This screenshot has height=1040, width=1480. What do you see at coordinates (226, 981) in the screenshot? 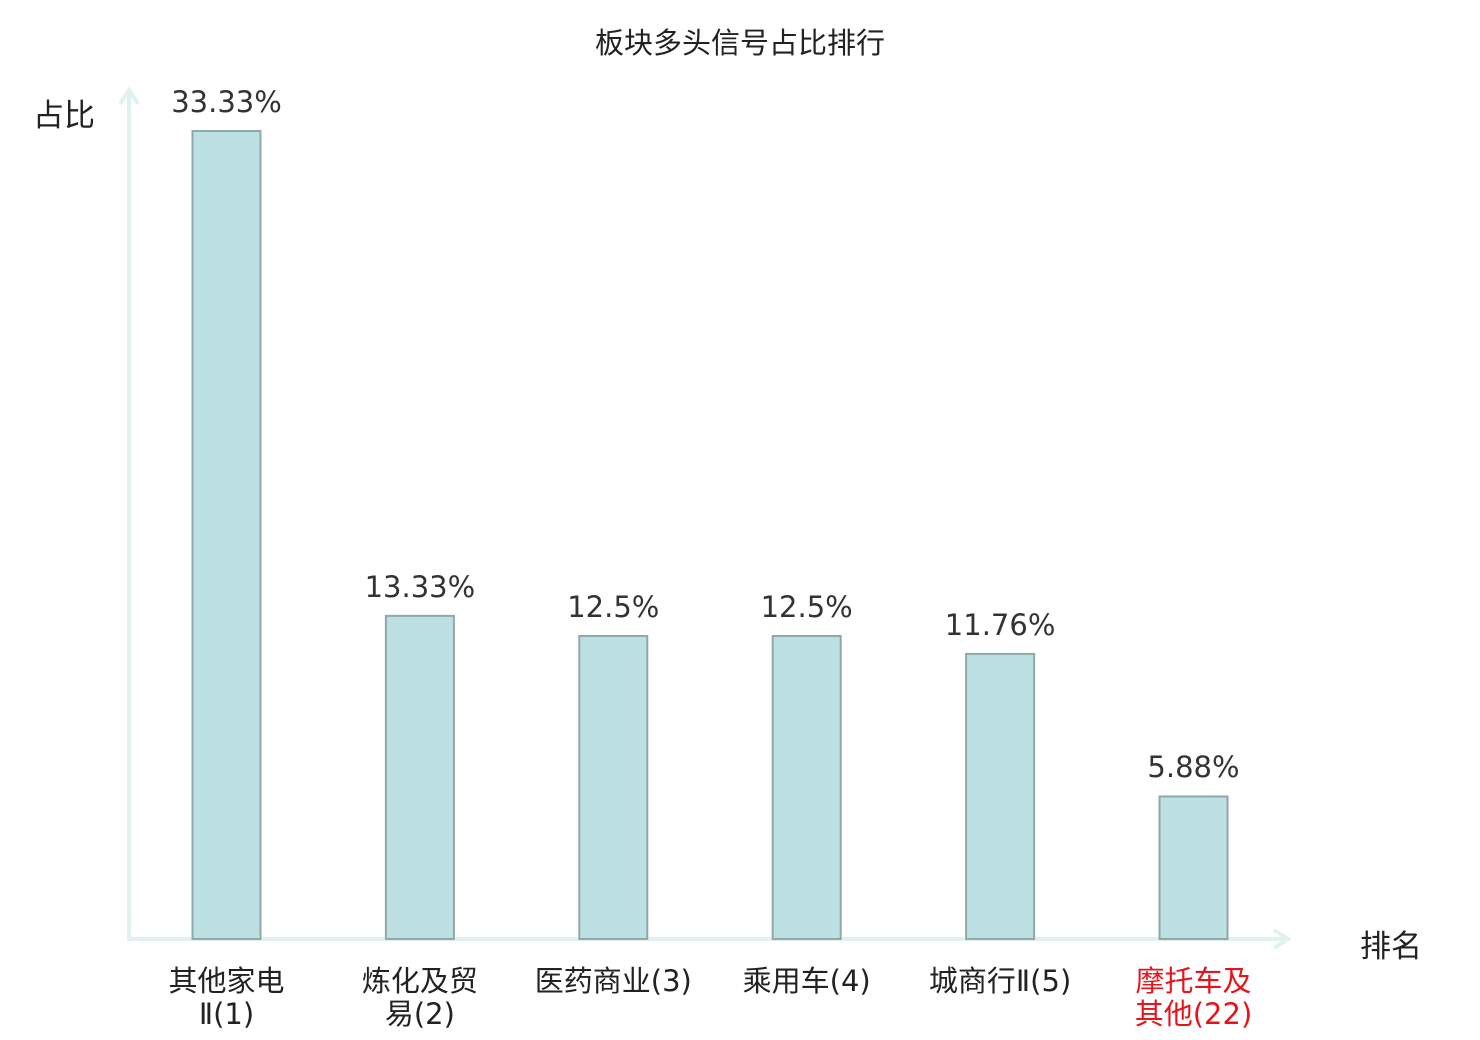
I see `category-label-line1: 其他家电` at bounding box center [226, 981].